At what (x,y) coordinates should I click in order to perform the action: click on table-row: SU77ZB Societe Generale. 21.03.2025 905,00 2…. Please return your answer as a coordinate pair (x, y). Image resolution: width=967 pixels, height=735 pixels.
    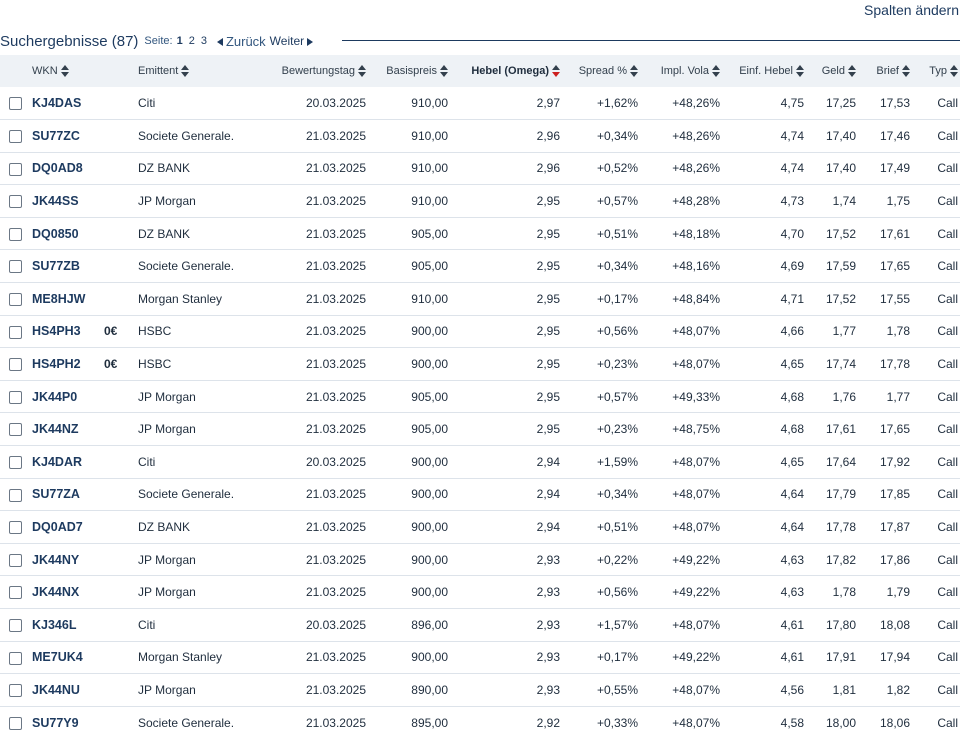
    Looking at the image, I should click on (480, 266).